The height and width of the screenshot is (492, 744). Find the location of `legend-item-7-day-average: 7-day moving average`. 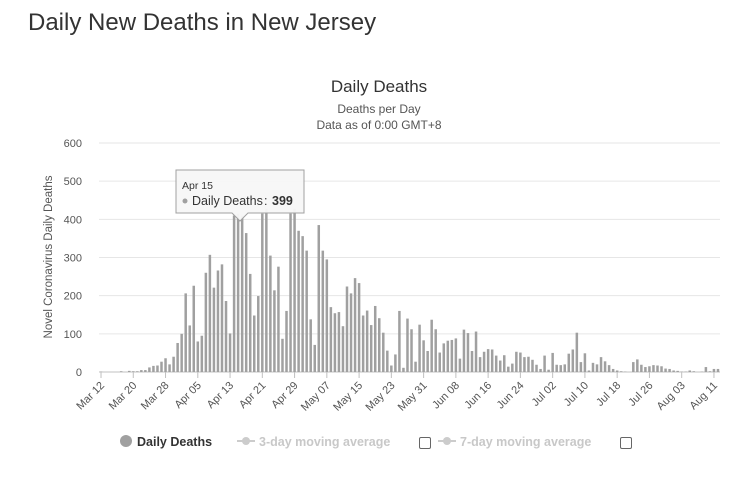

legend-item-7-day-average: 7-day moving average is located at coordinates (514, 441).